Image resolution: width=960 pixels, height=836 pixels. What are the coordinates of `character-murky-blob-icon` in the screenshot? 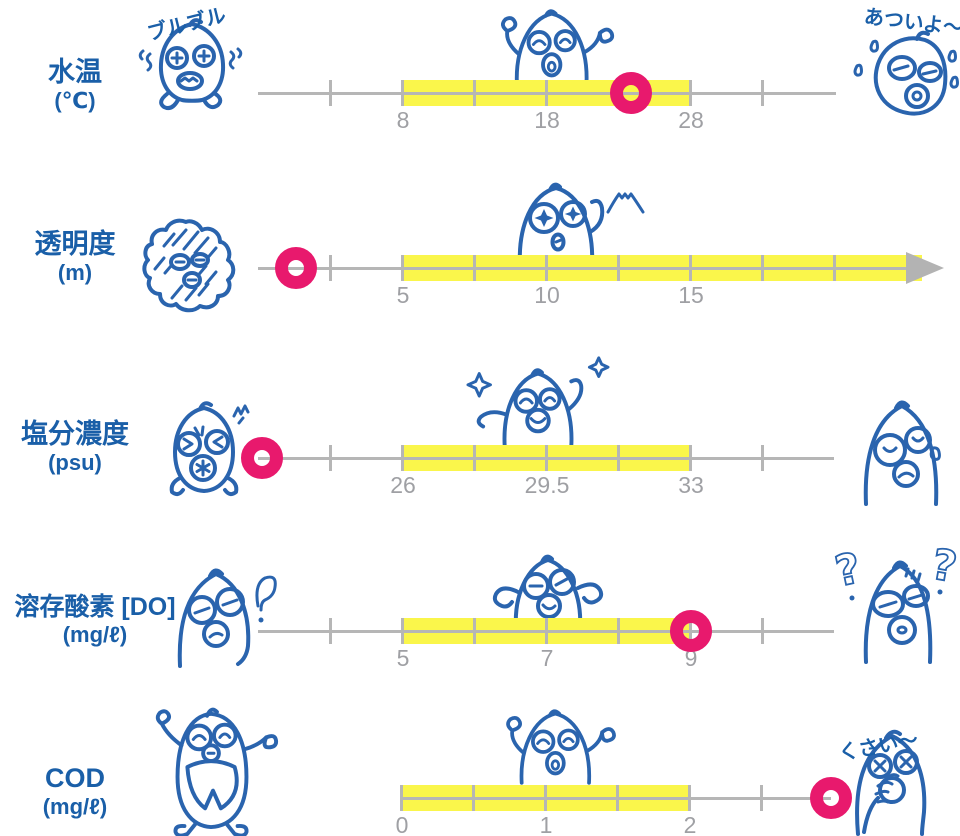 It's located at (189, 265).